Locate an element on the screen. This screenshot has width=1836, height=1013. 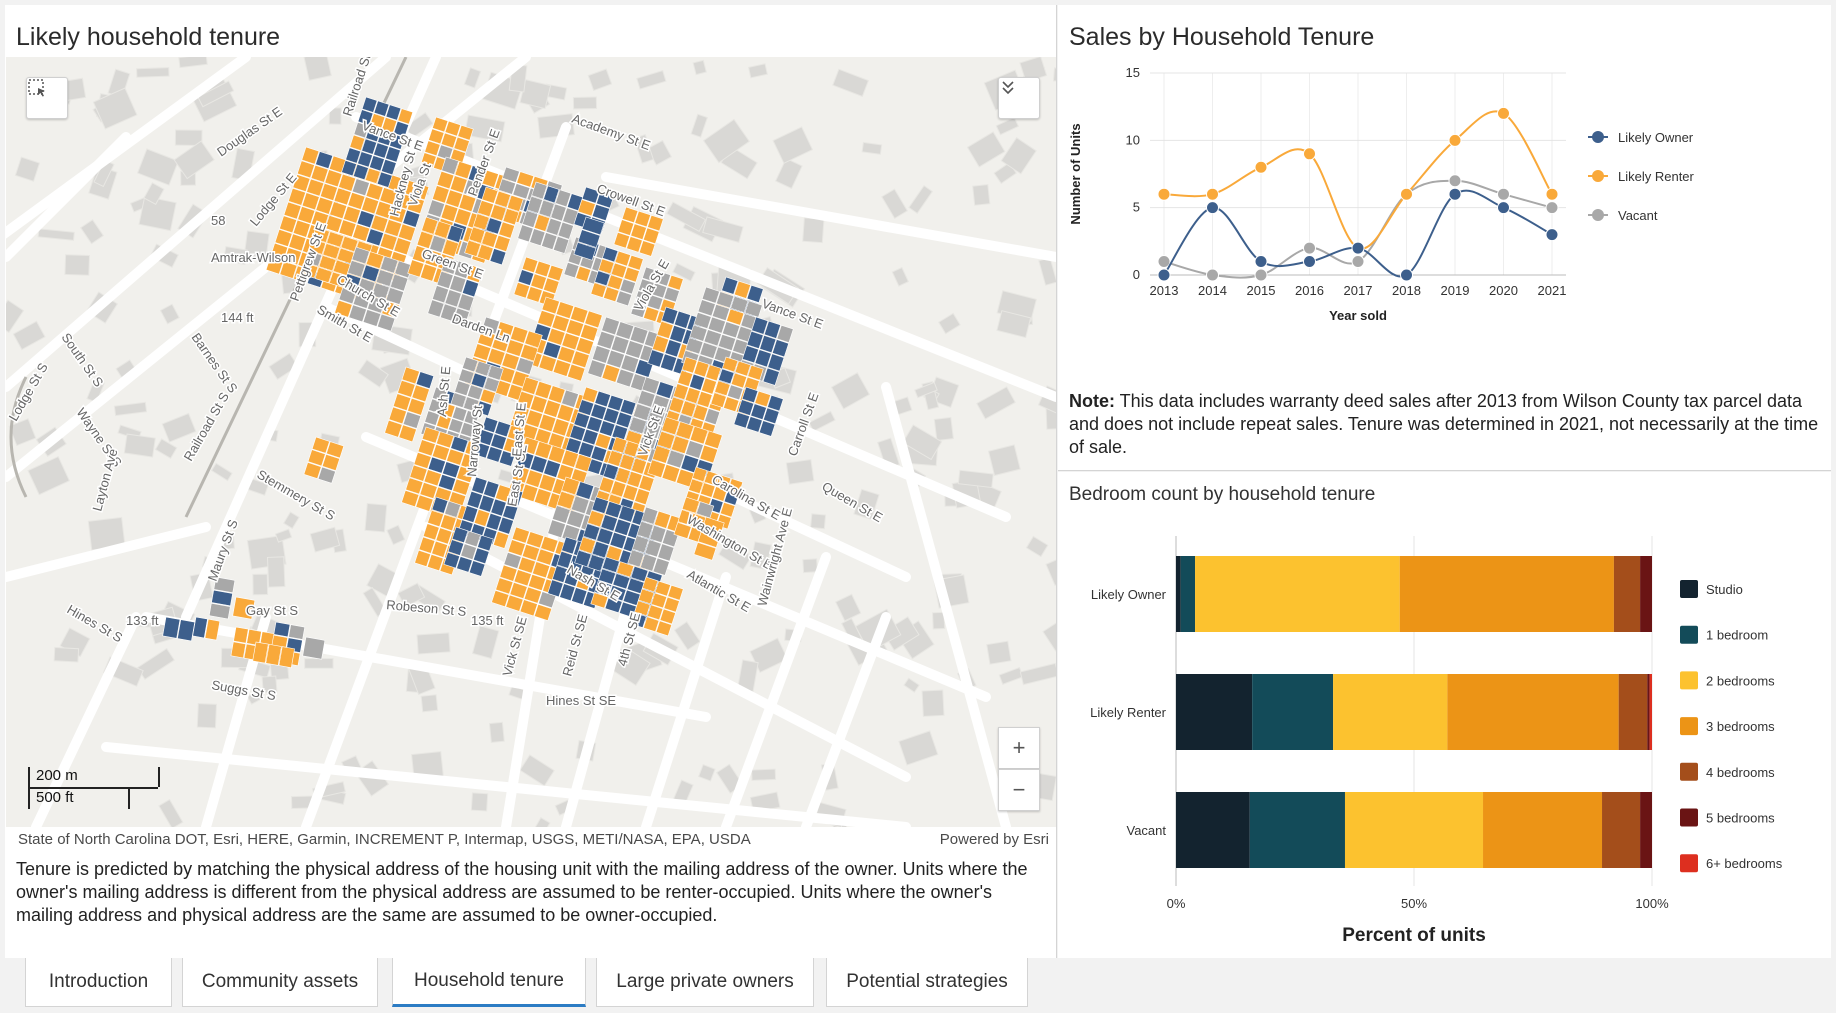
x-axis-title: Percent of units is located at coordinates (1414, 935).